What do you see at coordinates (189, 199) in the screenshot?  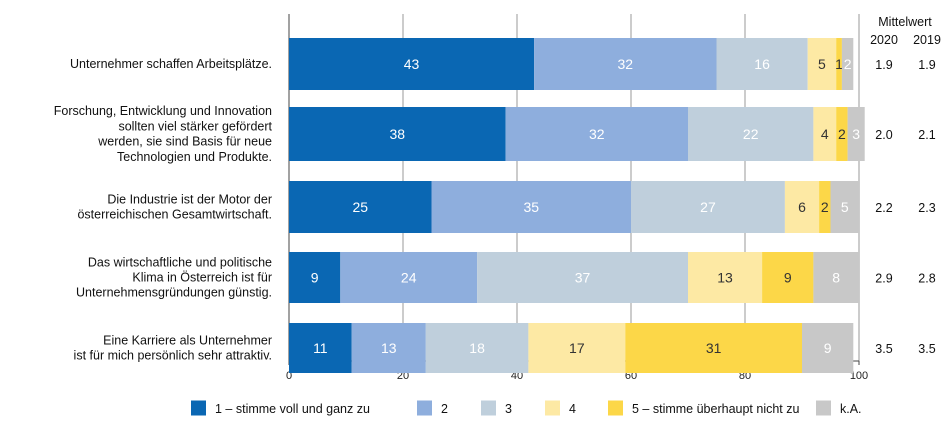 I see `category-label: Die Industrie ist der Motor der` at bounding box center [189, 199].